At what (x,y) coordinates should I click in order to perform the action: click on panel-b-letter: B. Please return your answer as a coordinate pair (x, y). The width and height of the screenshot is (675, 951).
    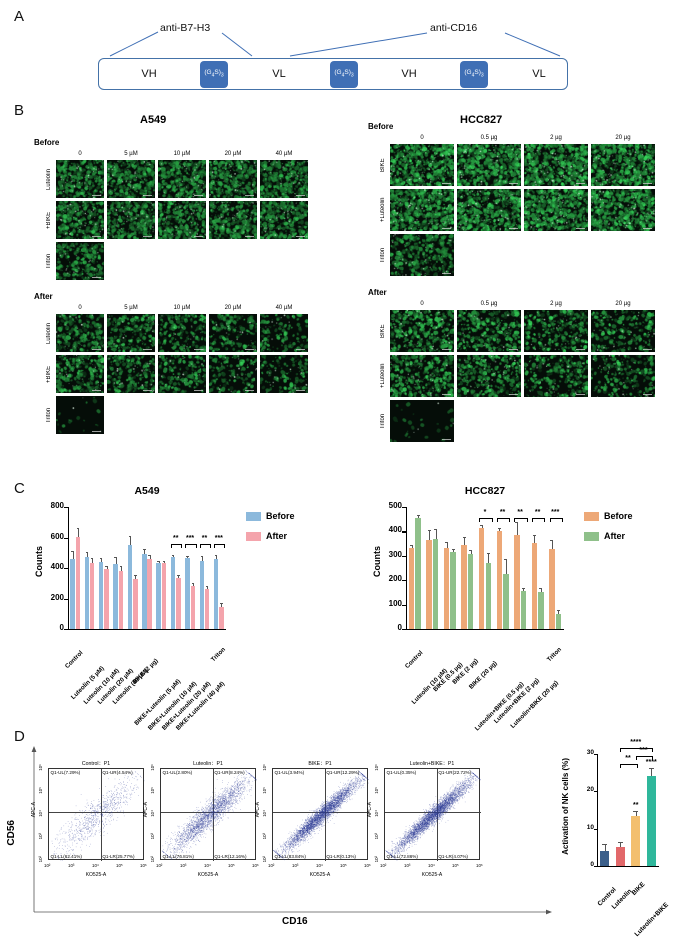
    Looking at the image, I should click on (19, 110).